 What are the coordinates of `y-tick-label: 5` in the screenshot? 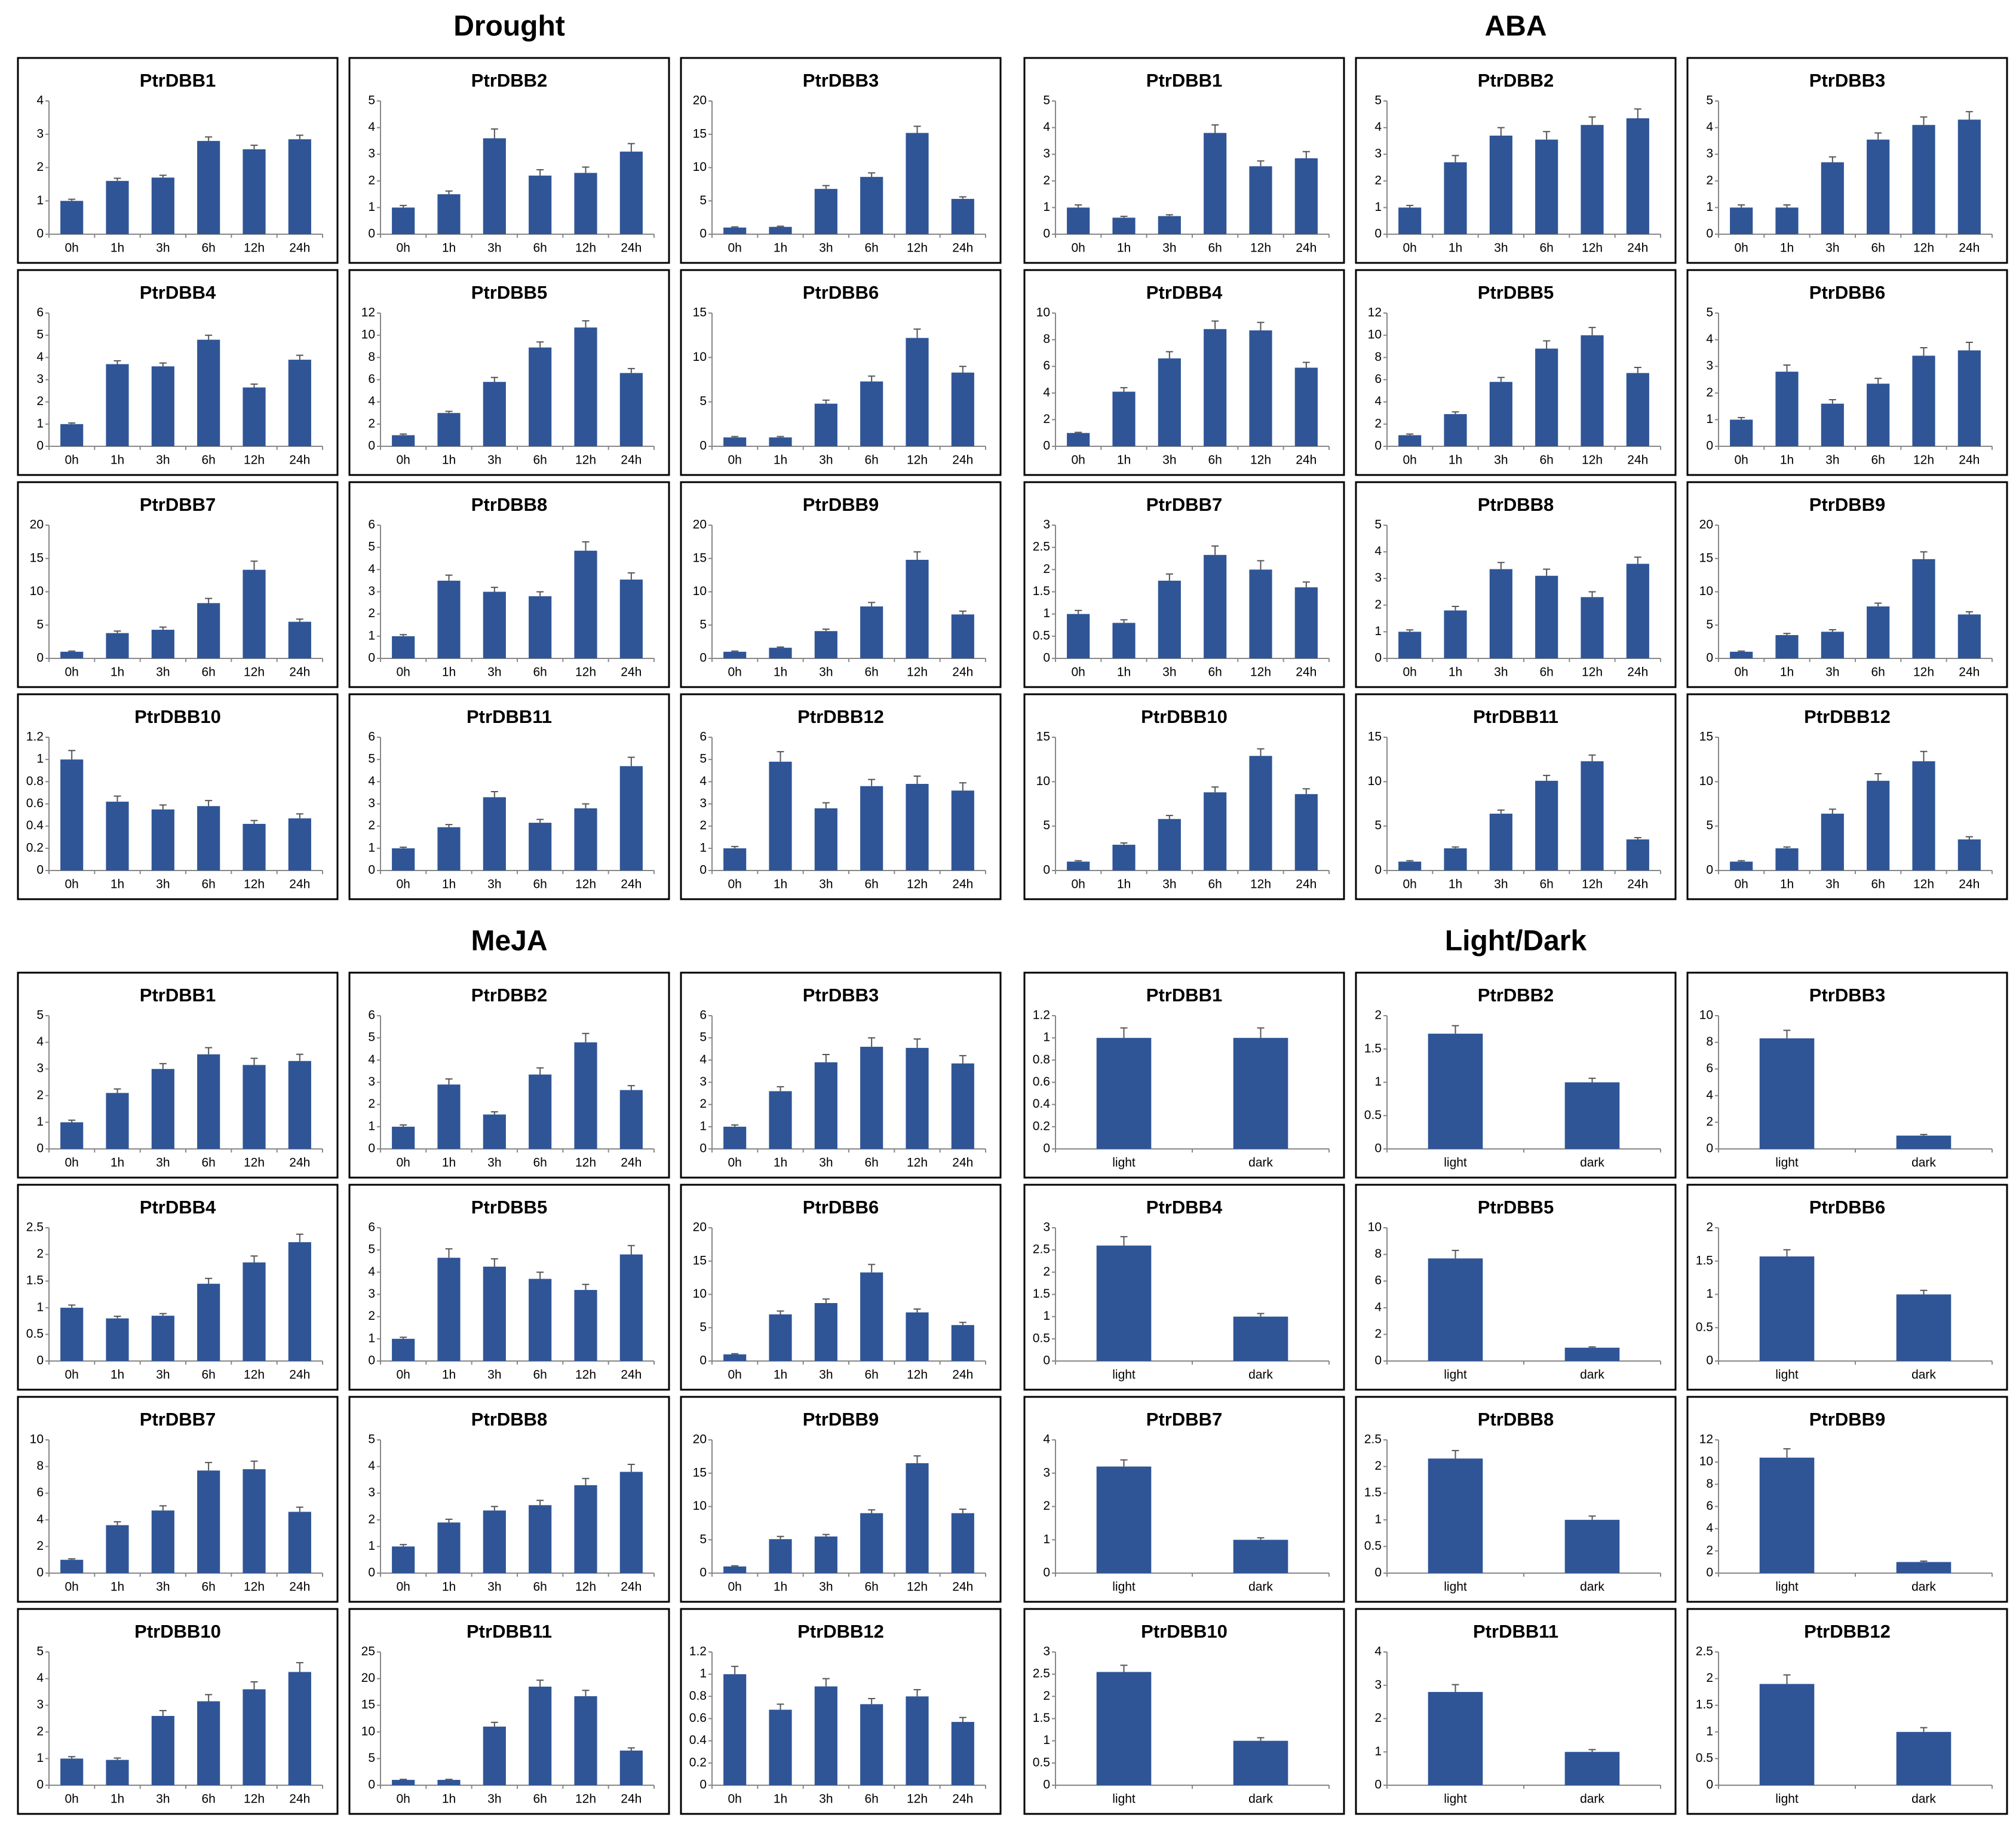 It's located at (371, 547).